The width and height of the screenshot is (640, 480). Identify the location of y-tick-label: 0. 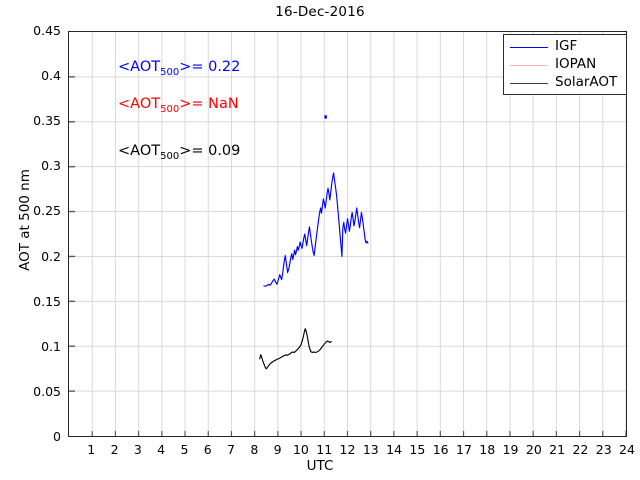
(57, 436).